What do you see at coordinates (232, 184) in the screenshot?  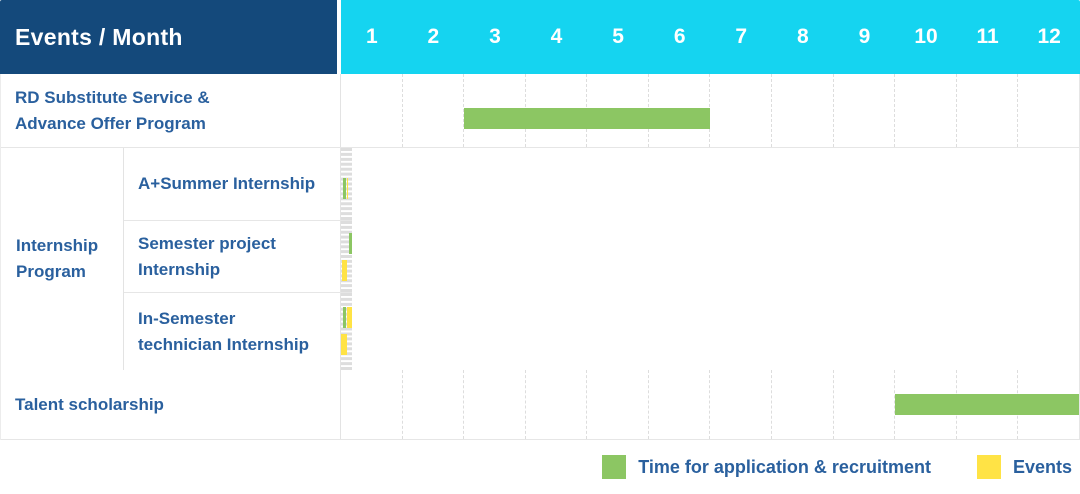 I see `row-label-a-summer: A+Summer Internship` at bounding box center [232, 184].